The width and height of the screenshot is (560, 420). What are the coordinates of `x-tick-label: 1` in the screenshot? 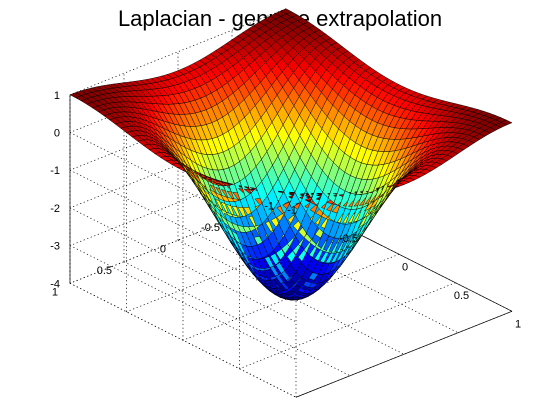 It's located at (518, 324).